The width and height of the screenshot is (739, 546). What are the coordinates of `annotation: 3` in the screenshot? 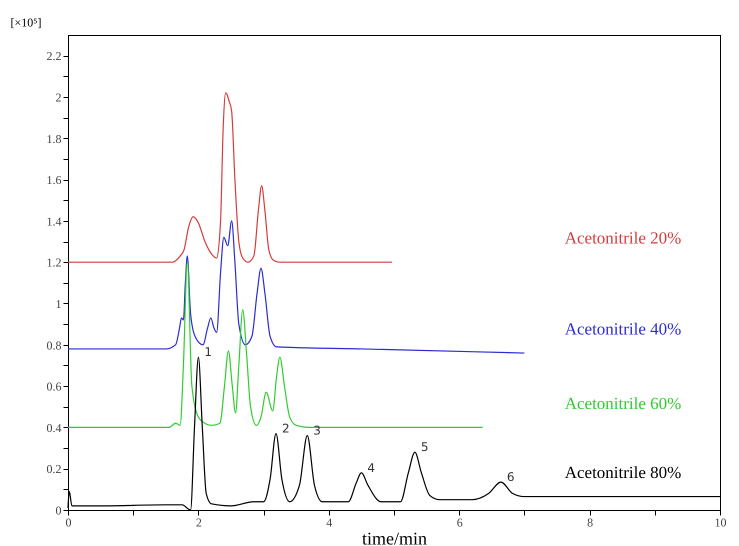 It's located at (317, 431).